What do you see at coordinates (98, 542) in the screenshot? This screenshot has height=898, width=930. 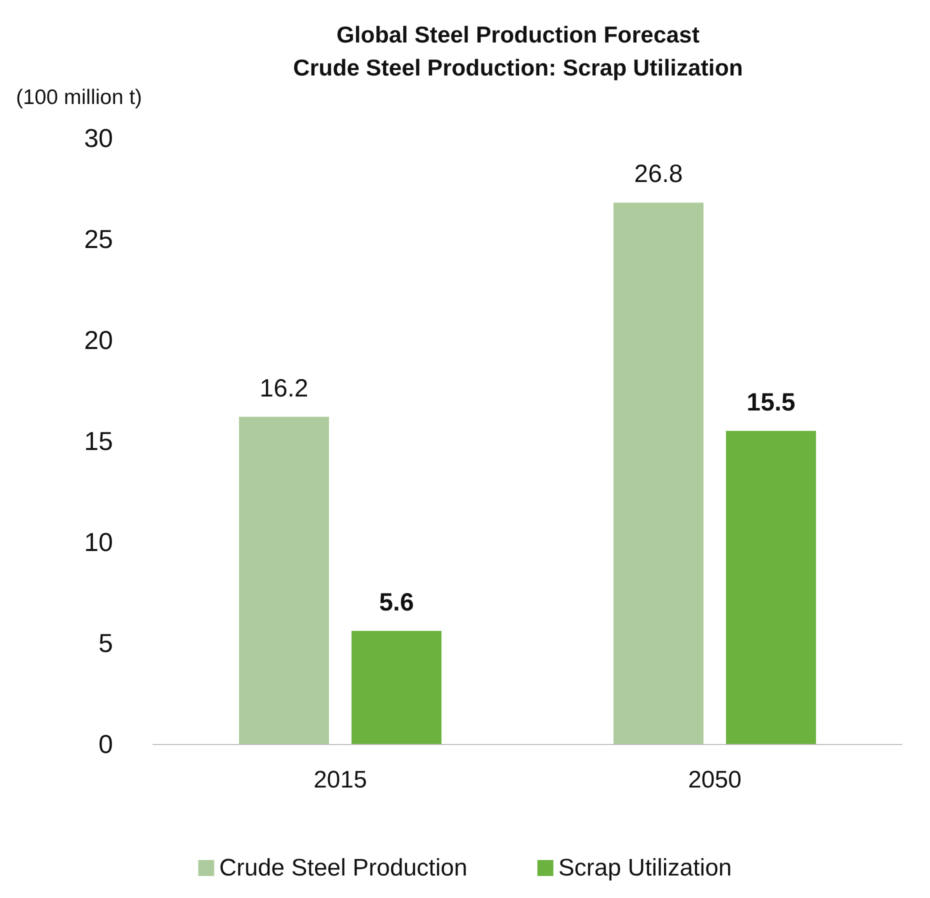 I see `y-tick-label: 10` at bounding box center [98, 542].